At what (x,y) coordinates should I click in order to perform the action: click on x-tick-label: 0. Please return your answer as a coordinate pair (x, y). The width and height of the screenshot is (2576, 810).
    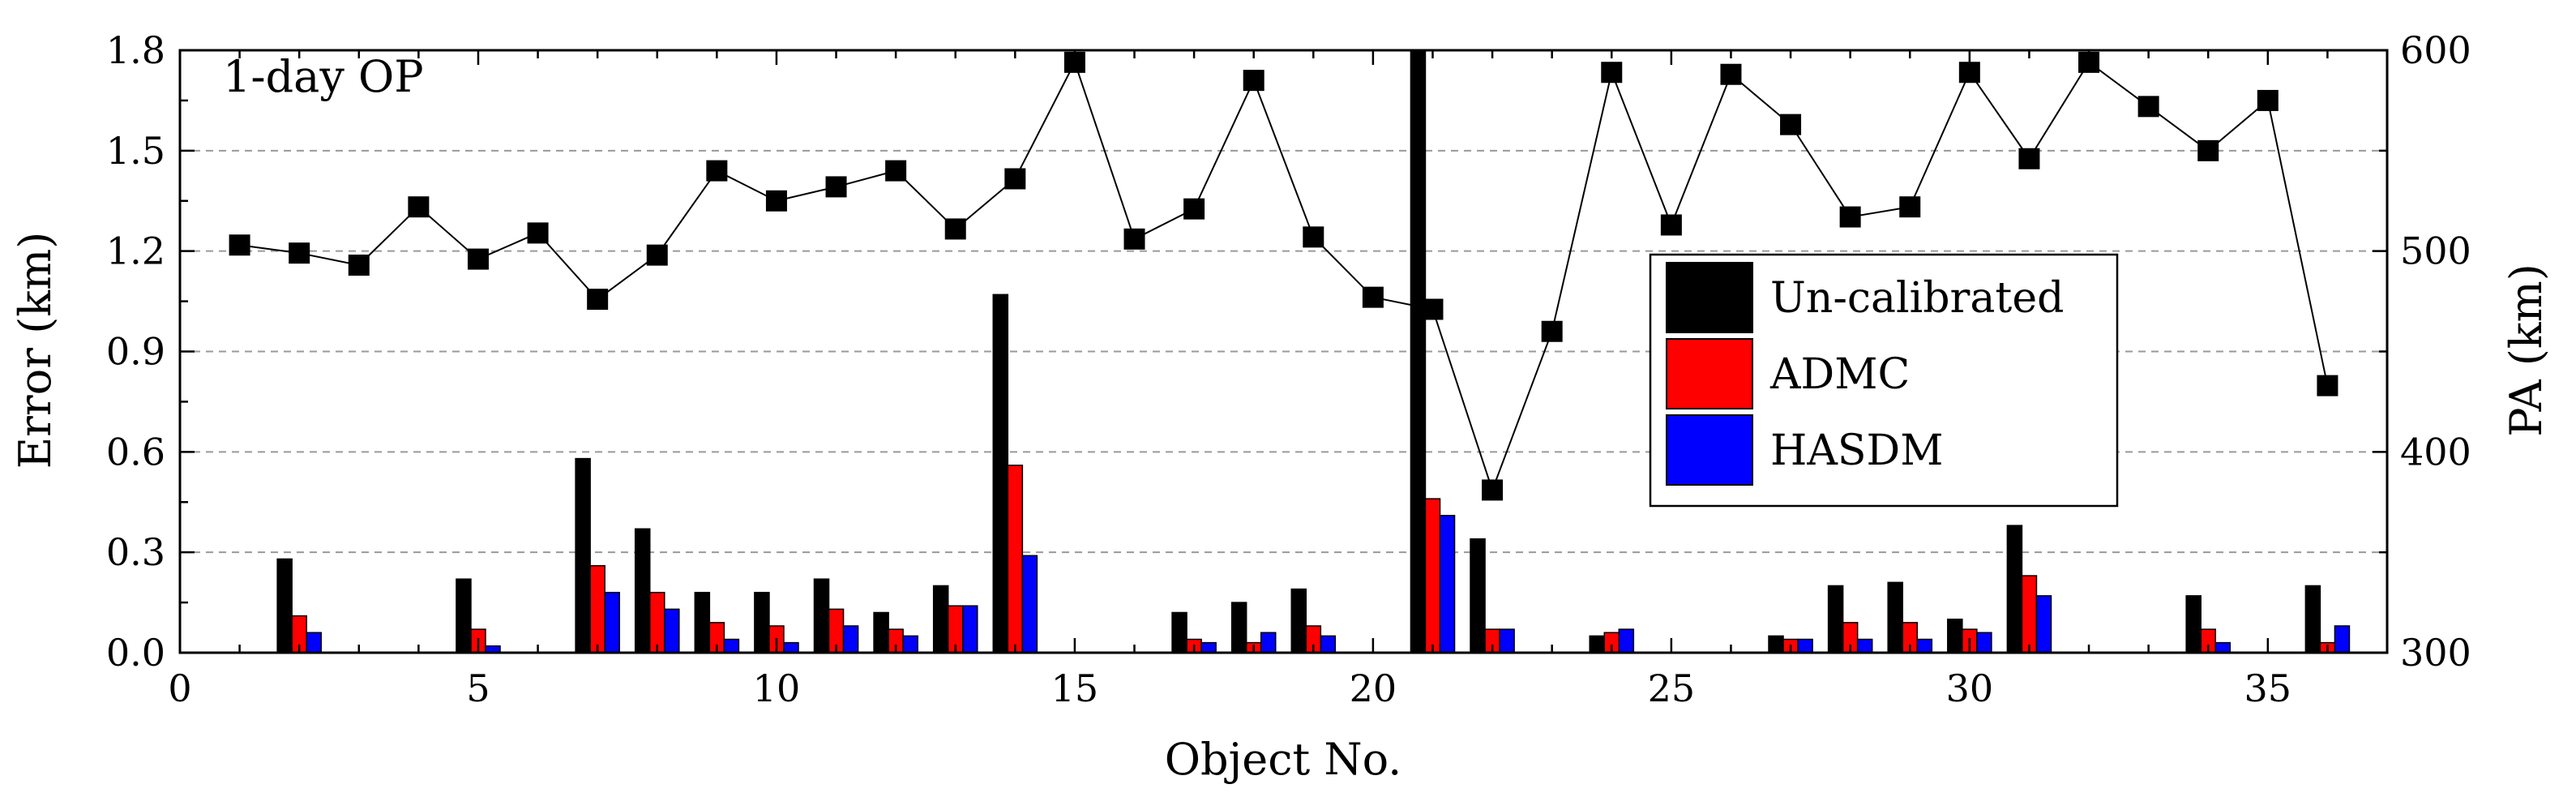
    Looking at the image, I should click on (179, 688).